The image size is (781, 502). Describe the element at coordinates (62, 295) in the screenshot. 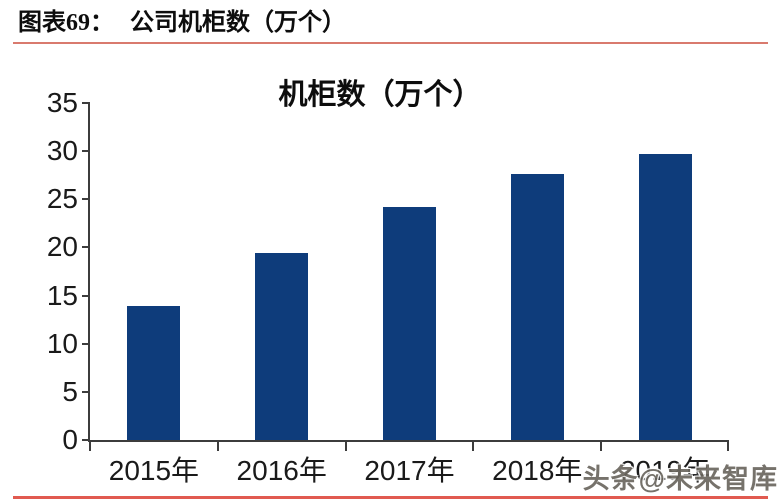

I see `y-axis-tick-label: 15` at that location.